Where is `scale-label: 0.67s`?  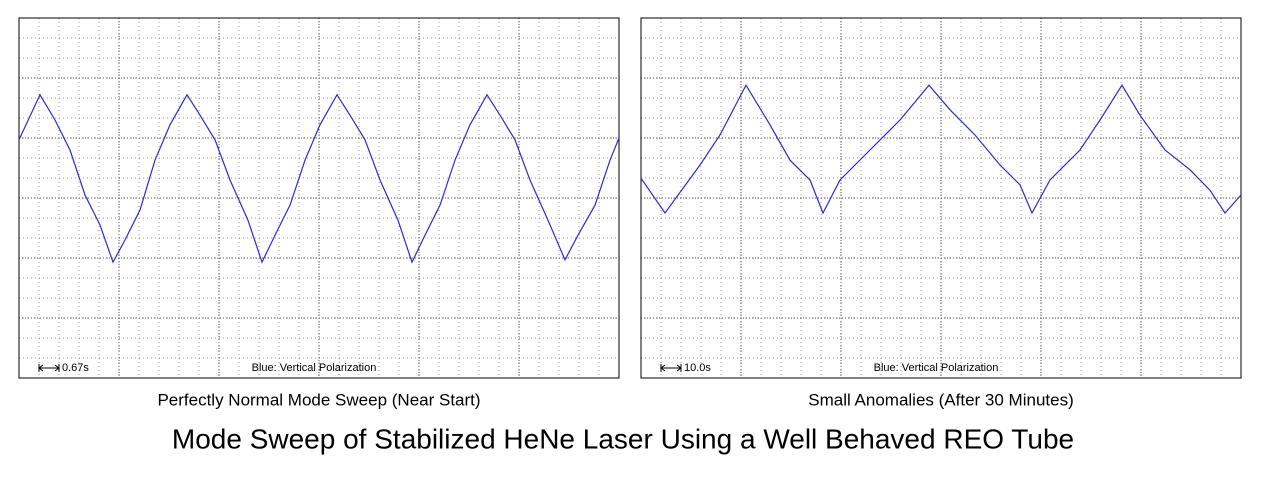 scale-label: 0.67s is located at coordinates (75, 368).